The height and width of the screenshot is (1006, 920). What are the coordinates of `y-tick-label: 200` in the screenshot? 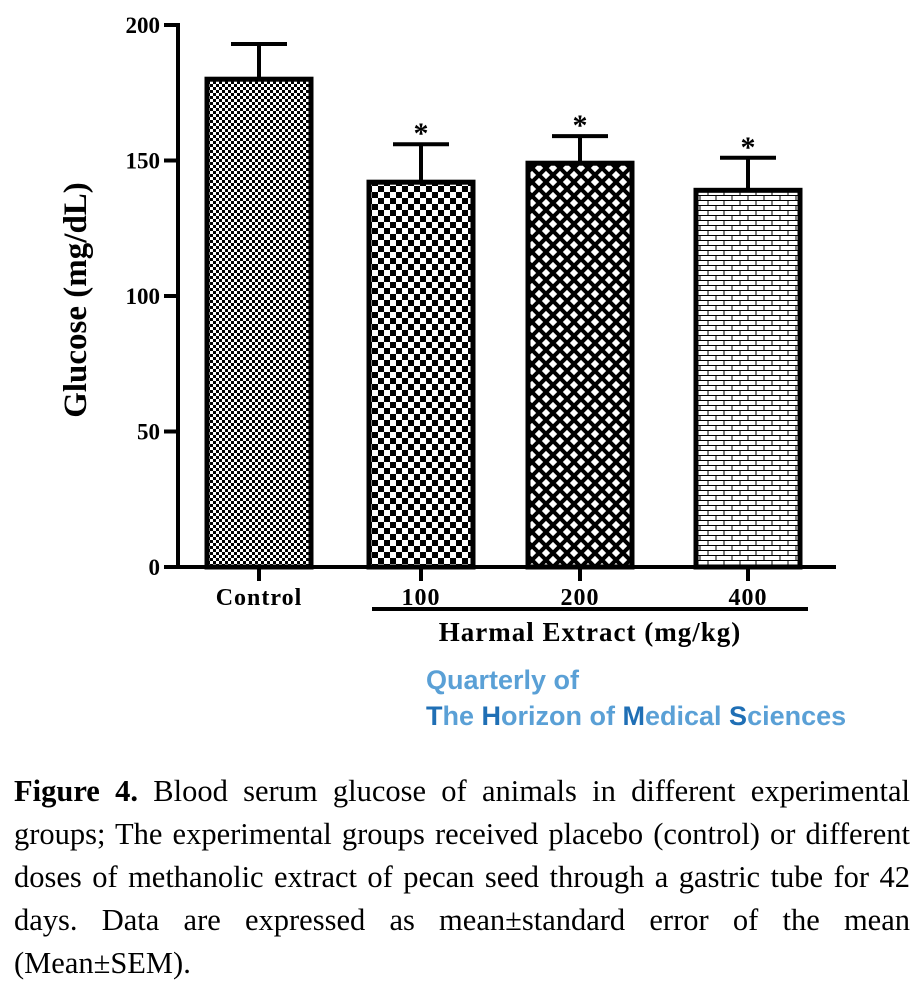 It's located at (143, 25).